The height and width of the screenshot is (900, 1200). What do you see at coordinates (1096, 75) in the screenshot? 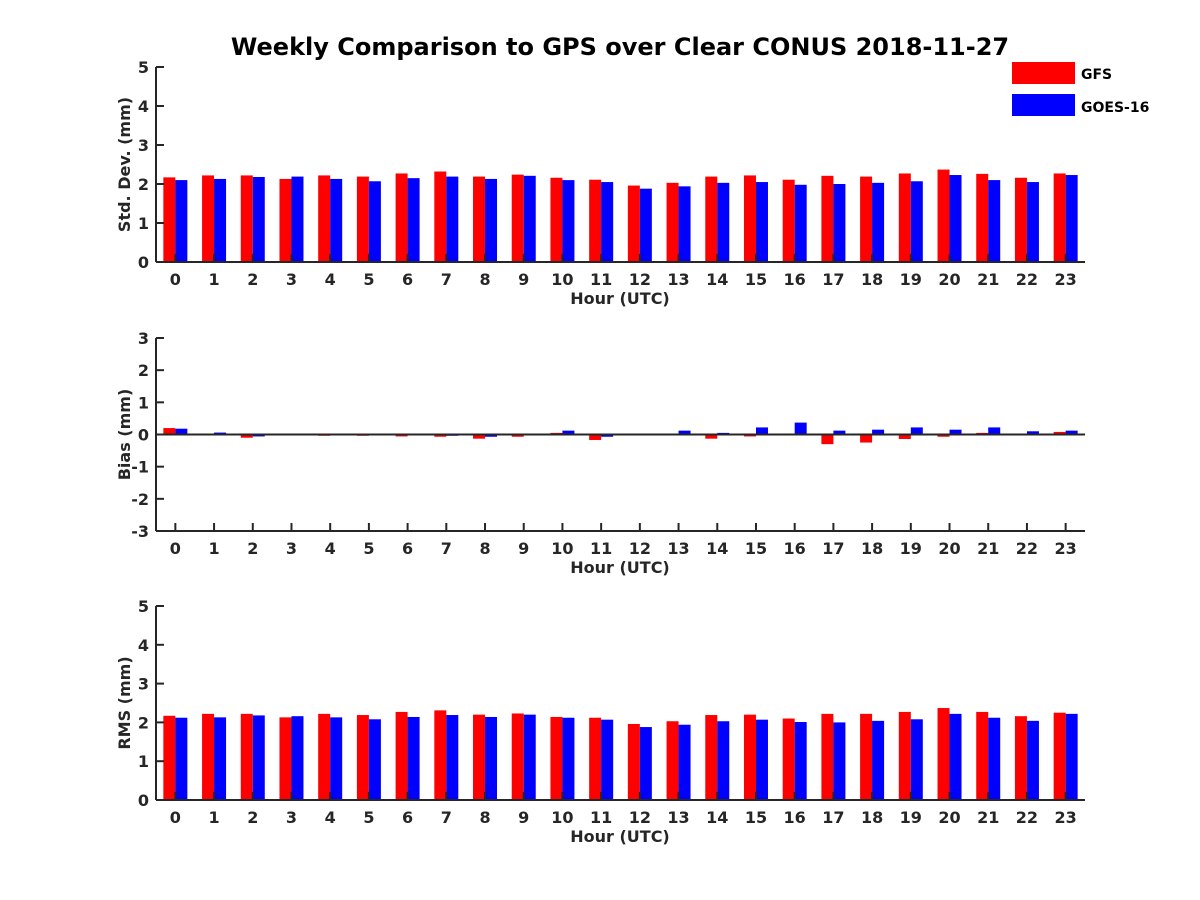
I see `legend-label-gfs: GFS` at bounding box center [1096, 75].